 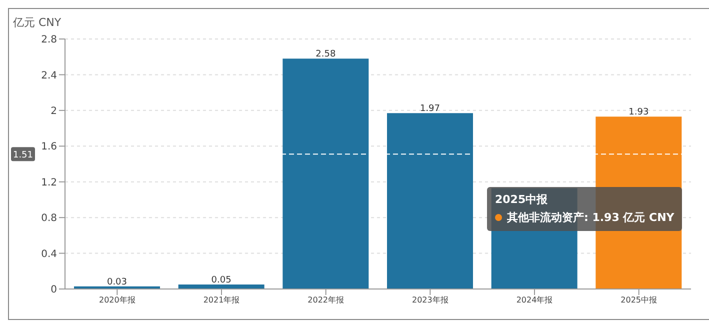 What do you see at coordinates (430, 300) in the screenshot?
I see `x-tick-label: 2023年报` at bounding box center [430, 300].